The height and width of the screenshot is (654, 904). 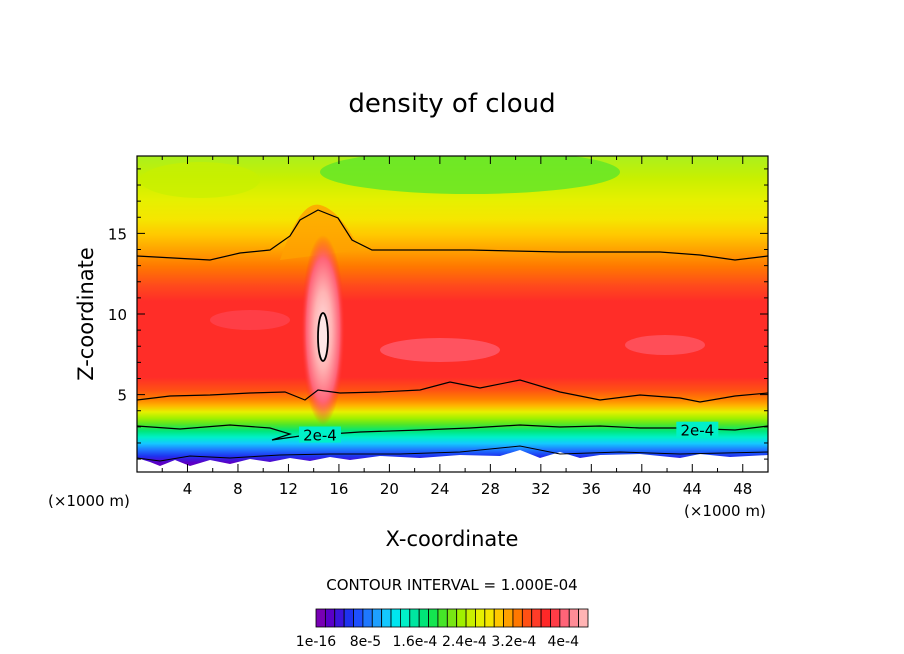 What do you see at coordinates (288, 489) in the screenshot?
I see `x-tick-label: 12` at bounding box center [288, 489].